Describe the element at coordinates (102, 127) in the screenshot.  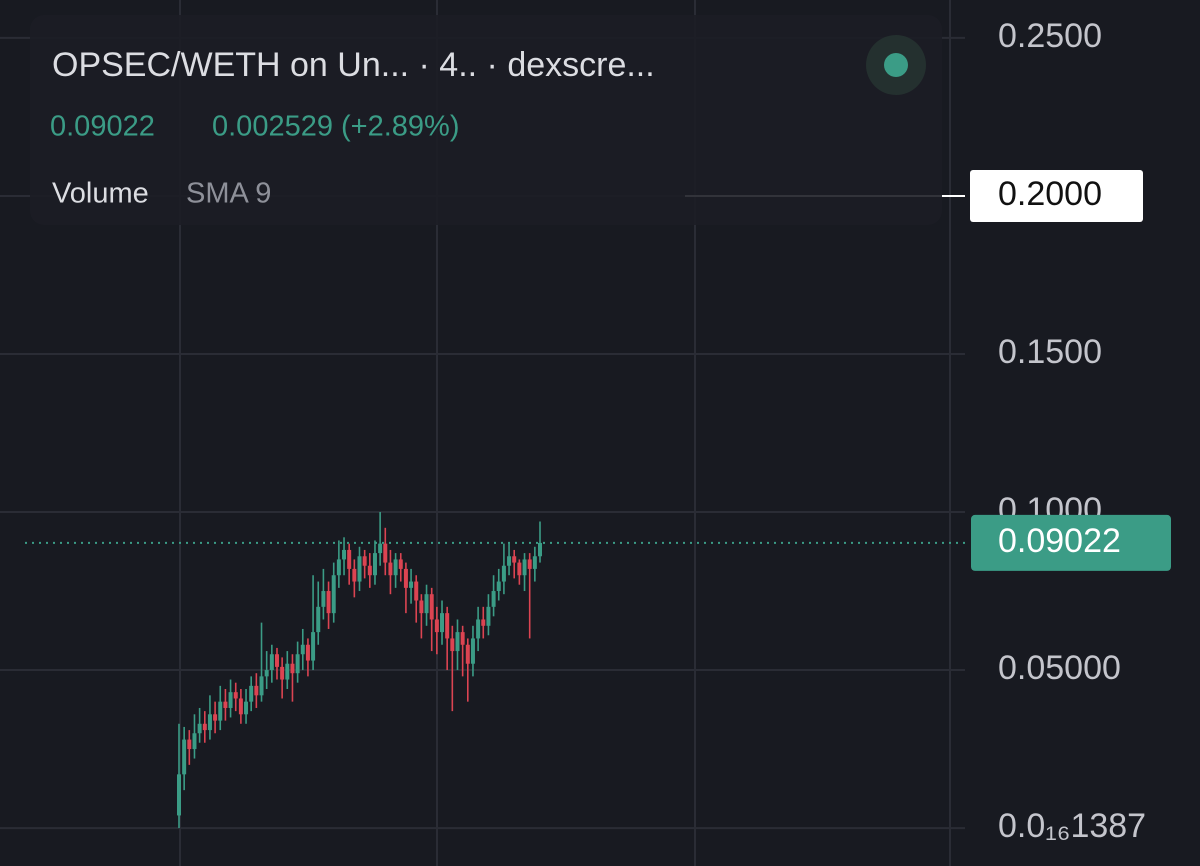
I see `last-price: 0.09022` at that location.